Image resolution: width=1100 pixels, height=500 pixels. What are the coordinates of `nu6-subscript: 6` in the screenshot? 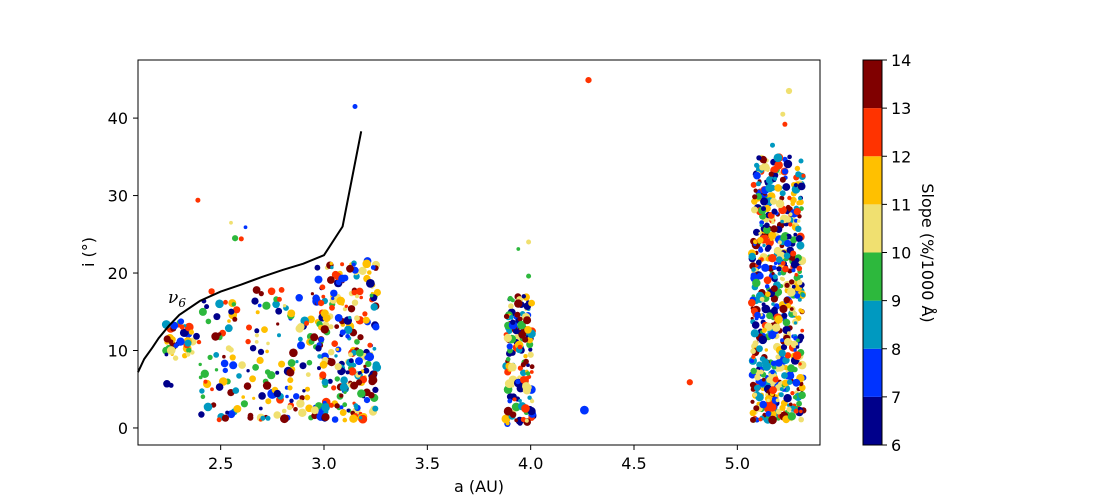 It's located at (182, 303).